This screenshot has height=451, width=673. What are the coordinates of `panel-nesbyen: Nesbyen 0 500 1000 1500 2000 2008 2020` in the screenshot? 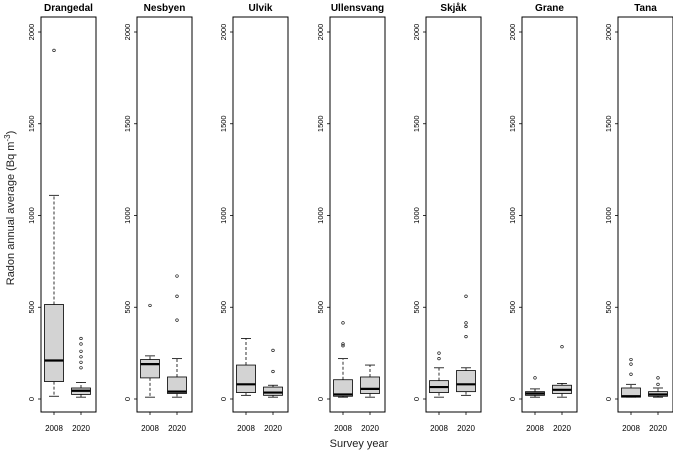 It's located at (158, 218).